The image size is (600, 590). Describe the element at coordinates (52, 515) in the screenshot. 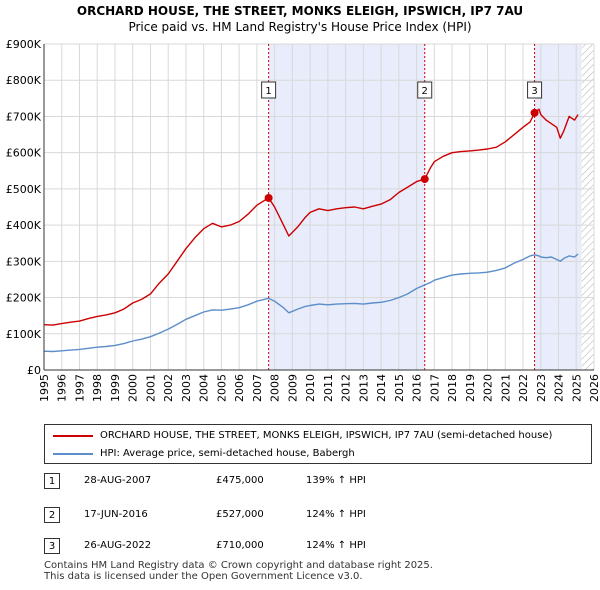

I see `sale-number-badge: 2` at that location.